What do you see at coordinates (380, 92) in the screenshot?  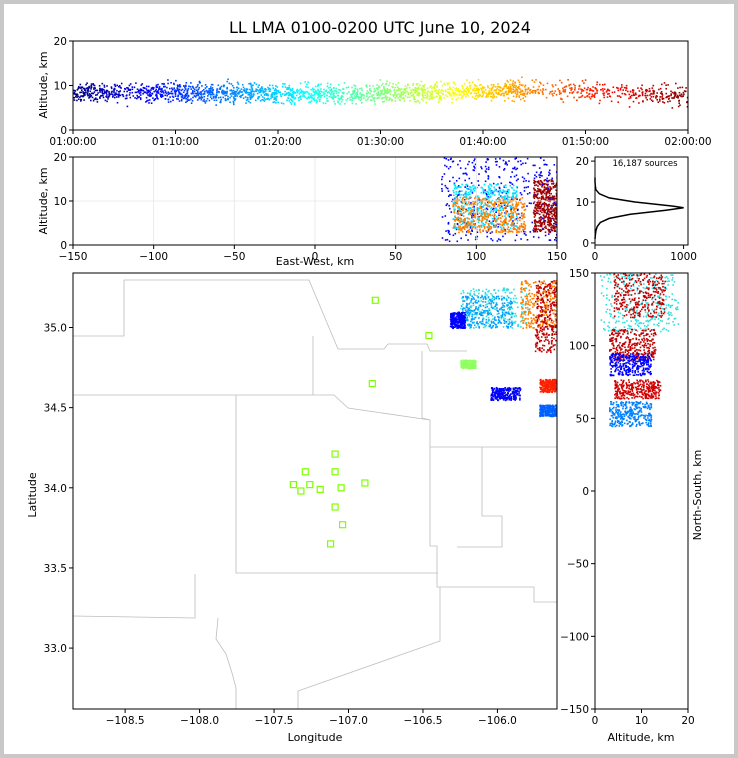 I see `clip-group` at bounding box center [380, 92].